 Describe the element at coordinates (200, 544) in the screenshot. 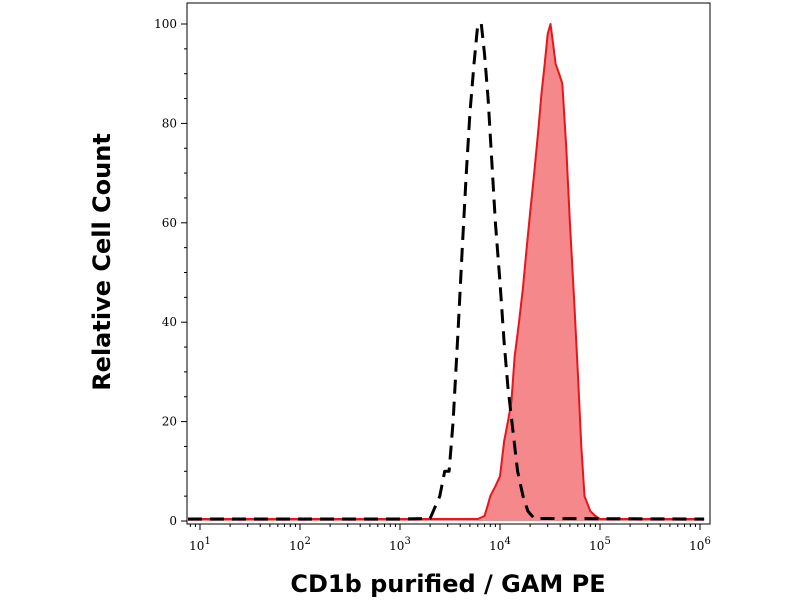

I see `x-tick-label: 10¹` at that location.